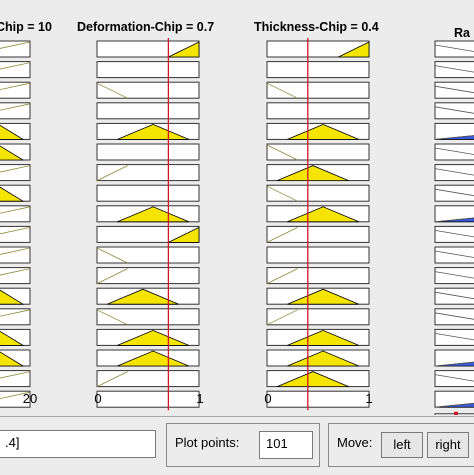  What do you see at coordinates (454, 70) in the screenshot?
I see `rule-2-col-4-cell` at bounding box center [454, 70].